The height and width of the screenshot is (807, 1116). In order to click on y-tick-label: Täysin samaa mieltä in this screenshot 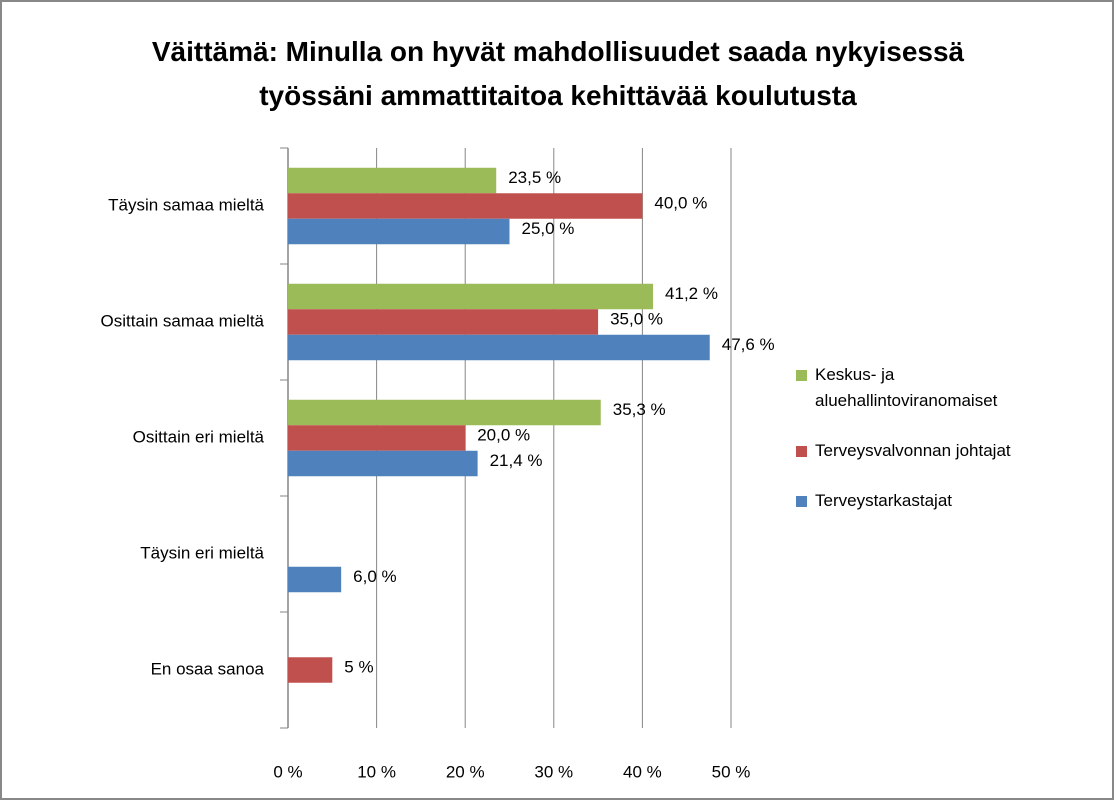, I will do `click(186, 204)`.